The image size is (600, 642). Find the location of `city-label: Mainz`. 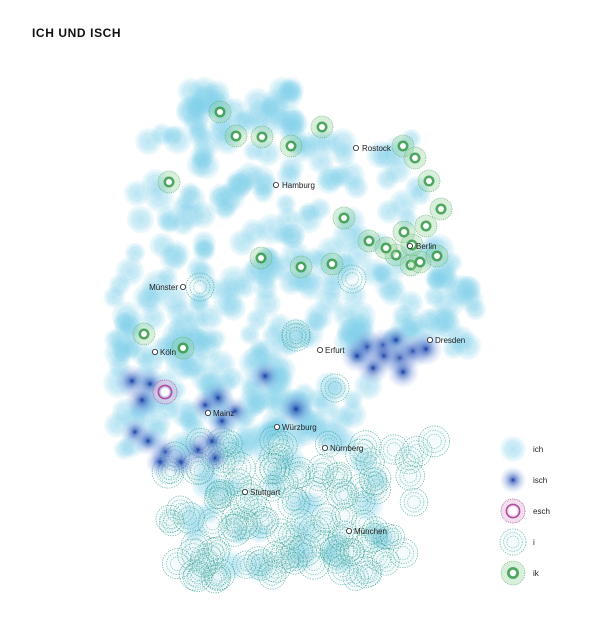

city-label: Mainz is located at coordinates (223, 413).